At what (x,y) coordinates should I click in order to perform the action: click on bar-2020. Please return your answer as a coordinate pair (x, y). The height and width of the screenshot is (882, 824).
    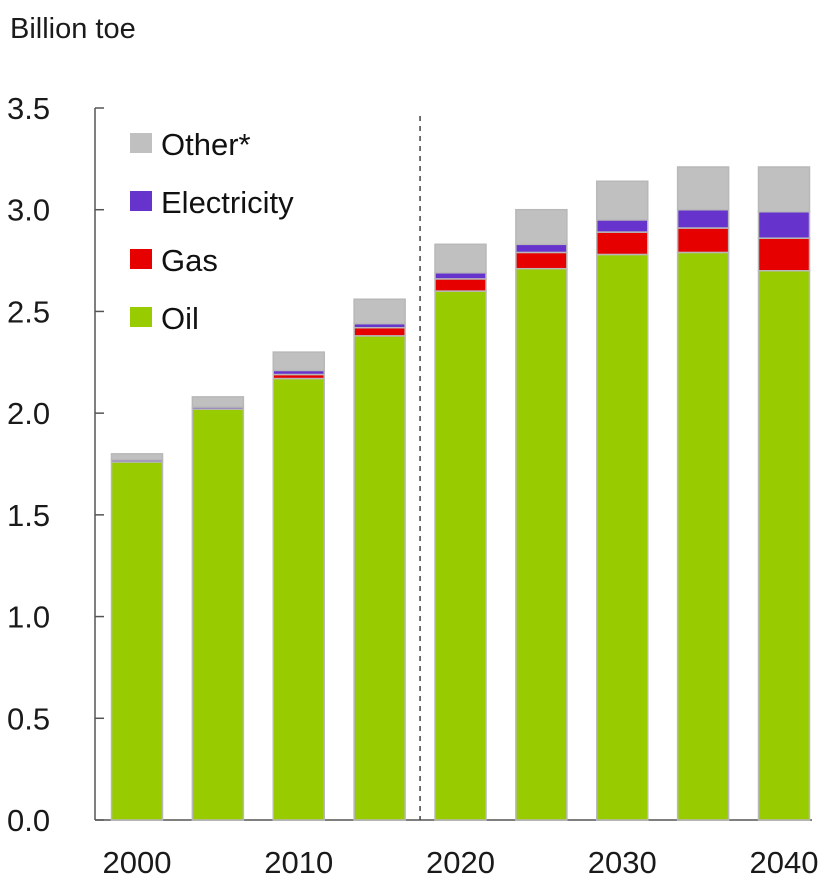
    Looking at the image, I should click on (460, 532).